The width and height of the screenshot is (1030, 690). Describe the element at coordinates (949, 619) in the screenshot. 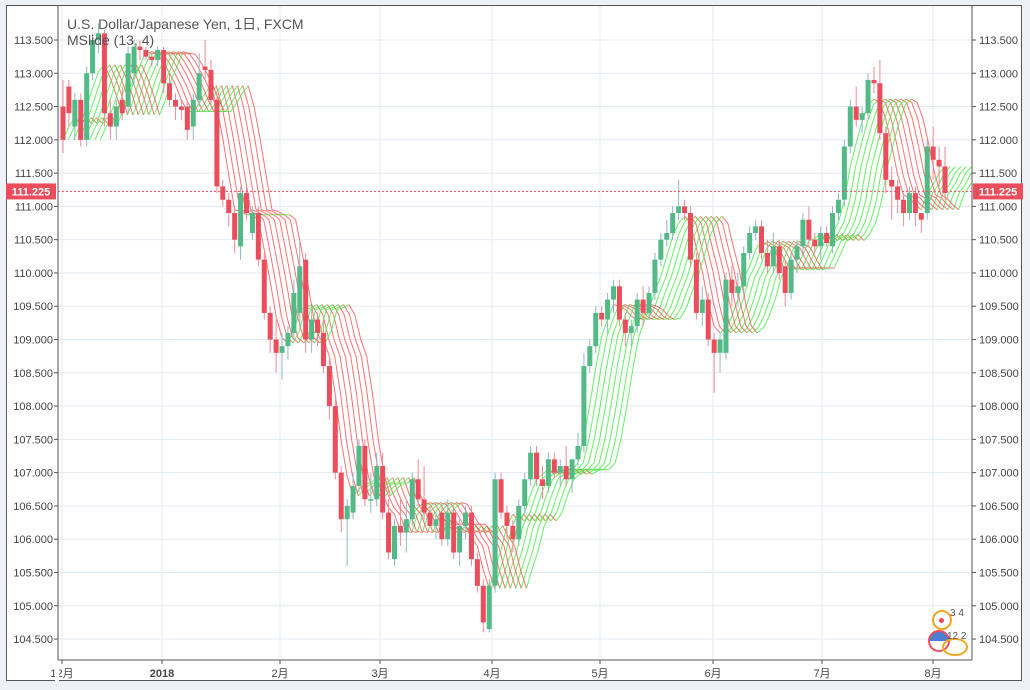

I see `events-badge-top: 3 4` at that location.